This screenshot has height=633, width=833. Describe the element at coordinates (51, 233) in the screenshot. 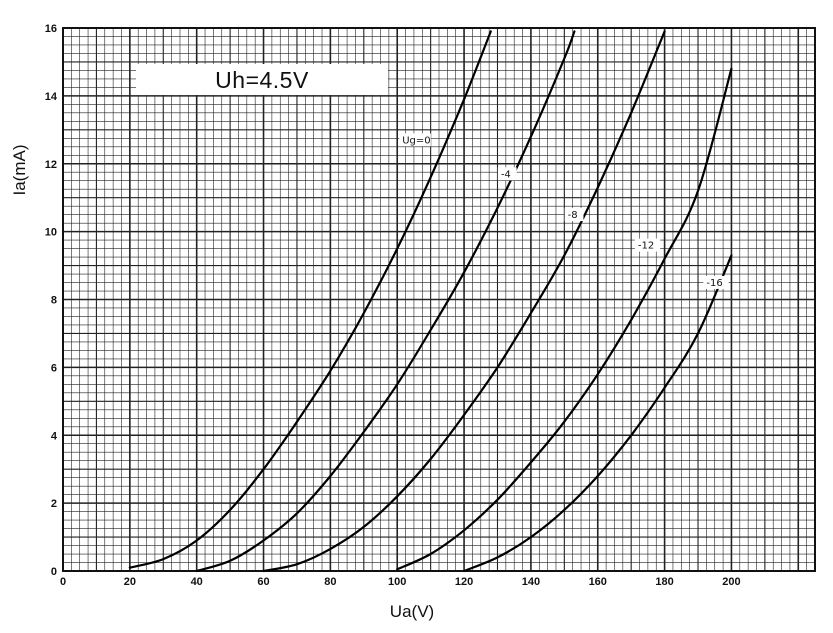

I see `y-tick-label: 10` at that location.